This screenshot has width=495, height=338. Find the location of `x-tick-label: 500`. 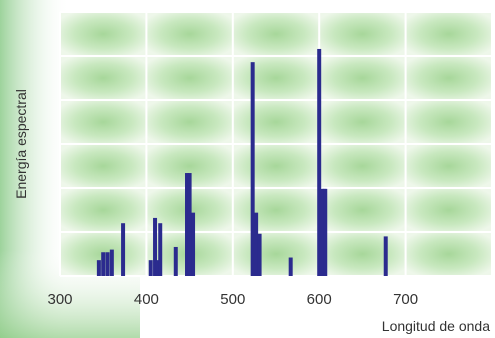

x-tick-label: 500 is located at coordinates (232, 299).